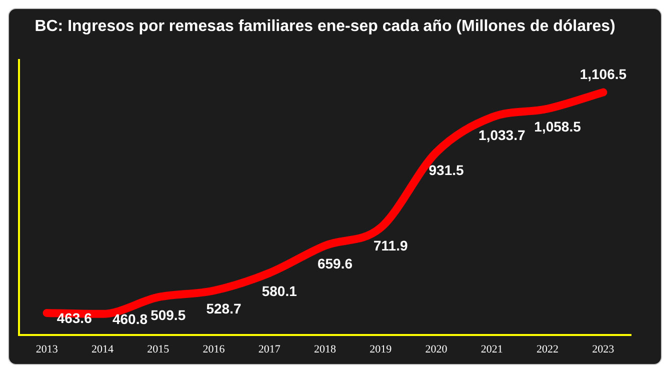 This screenshot has height=373, width=670. Describe the element at coordinates (381, 349) in the screenshot. I see `x-tick-label: 2019` at that location.